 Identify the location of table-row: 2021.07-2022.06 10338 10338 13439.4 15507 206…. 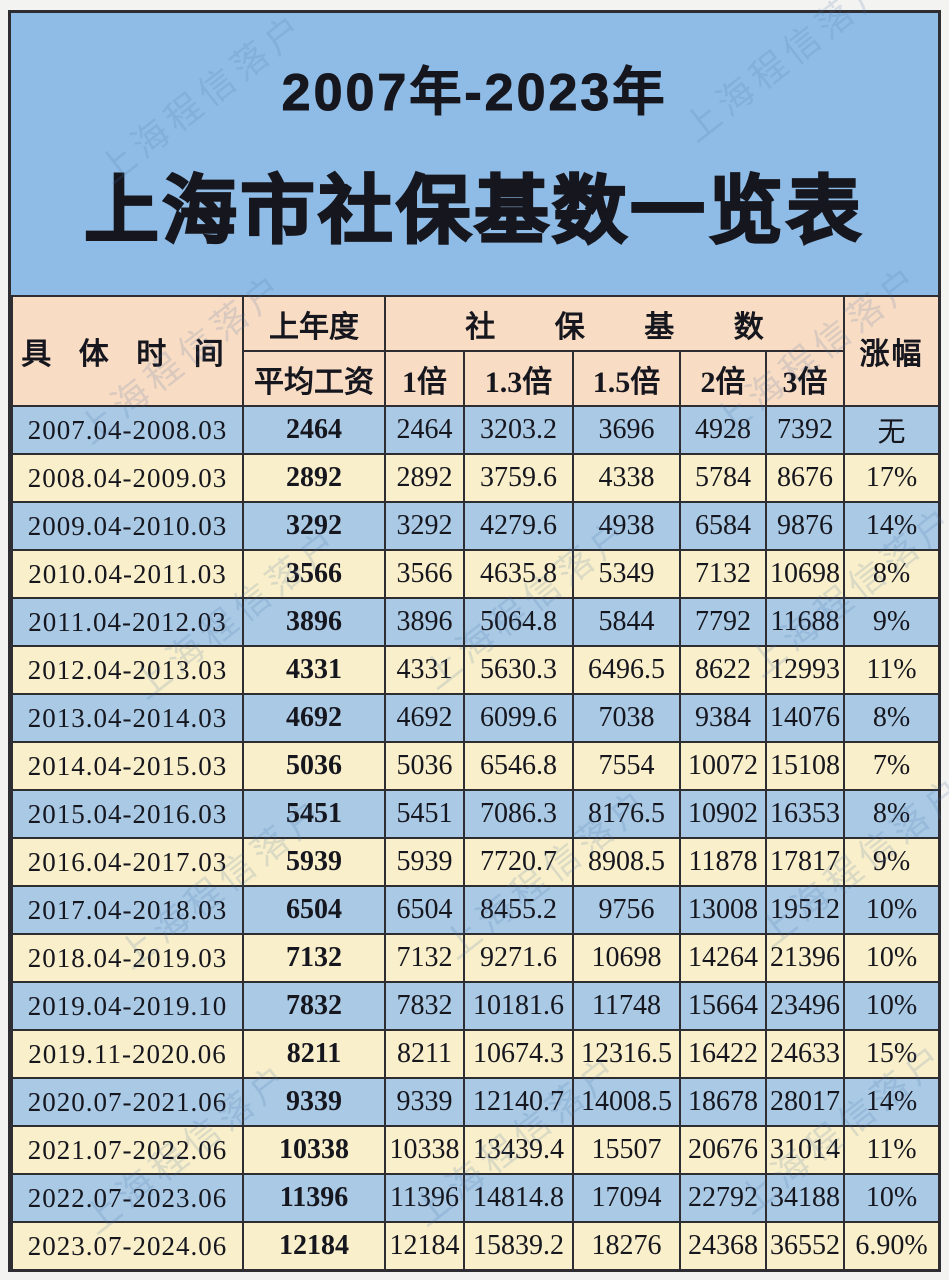
(475, 1150).